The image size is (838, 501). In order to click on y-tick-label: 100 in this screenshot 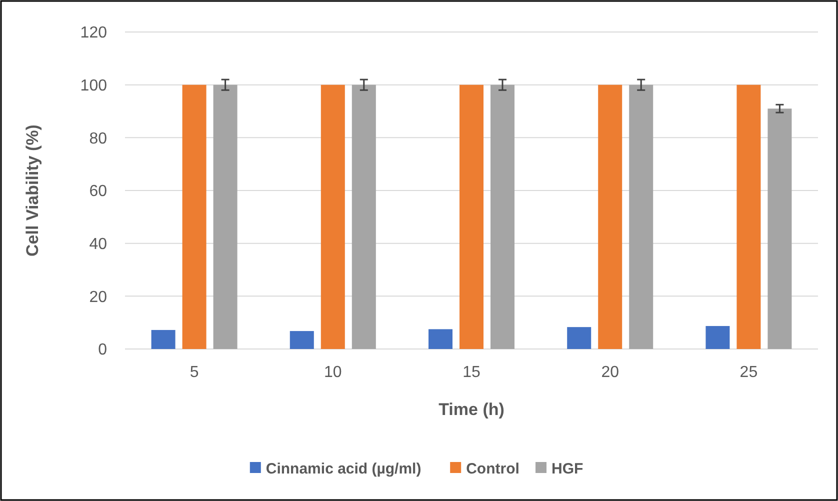, I will do `click(94, 85)`.